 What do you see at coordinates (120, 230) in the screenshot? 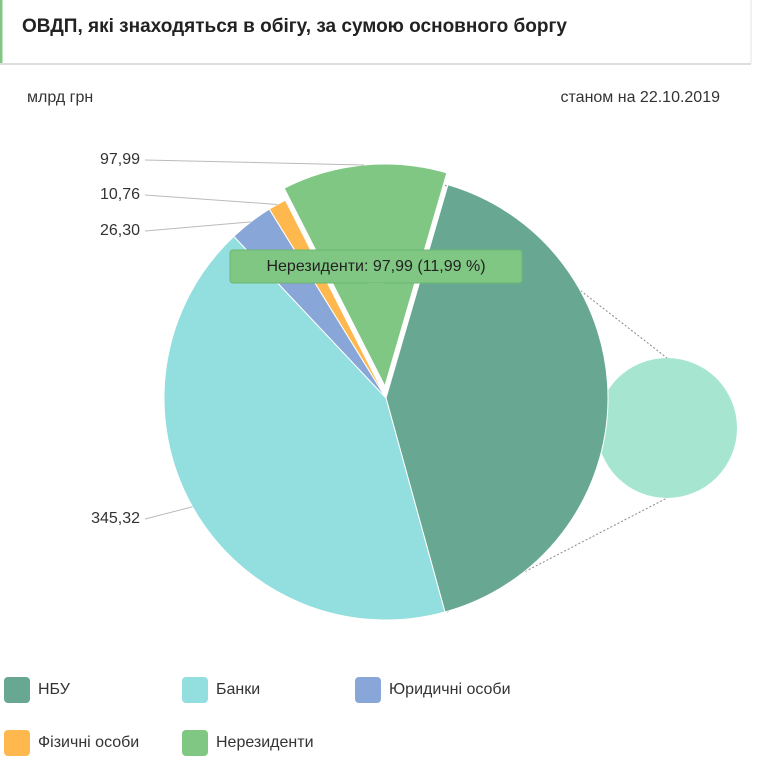
I see `data-label: 26,30` at bounding box center [120, 230].